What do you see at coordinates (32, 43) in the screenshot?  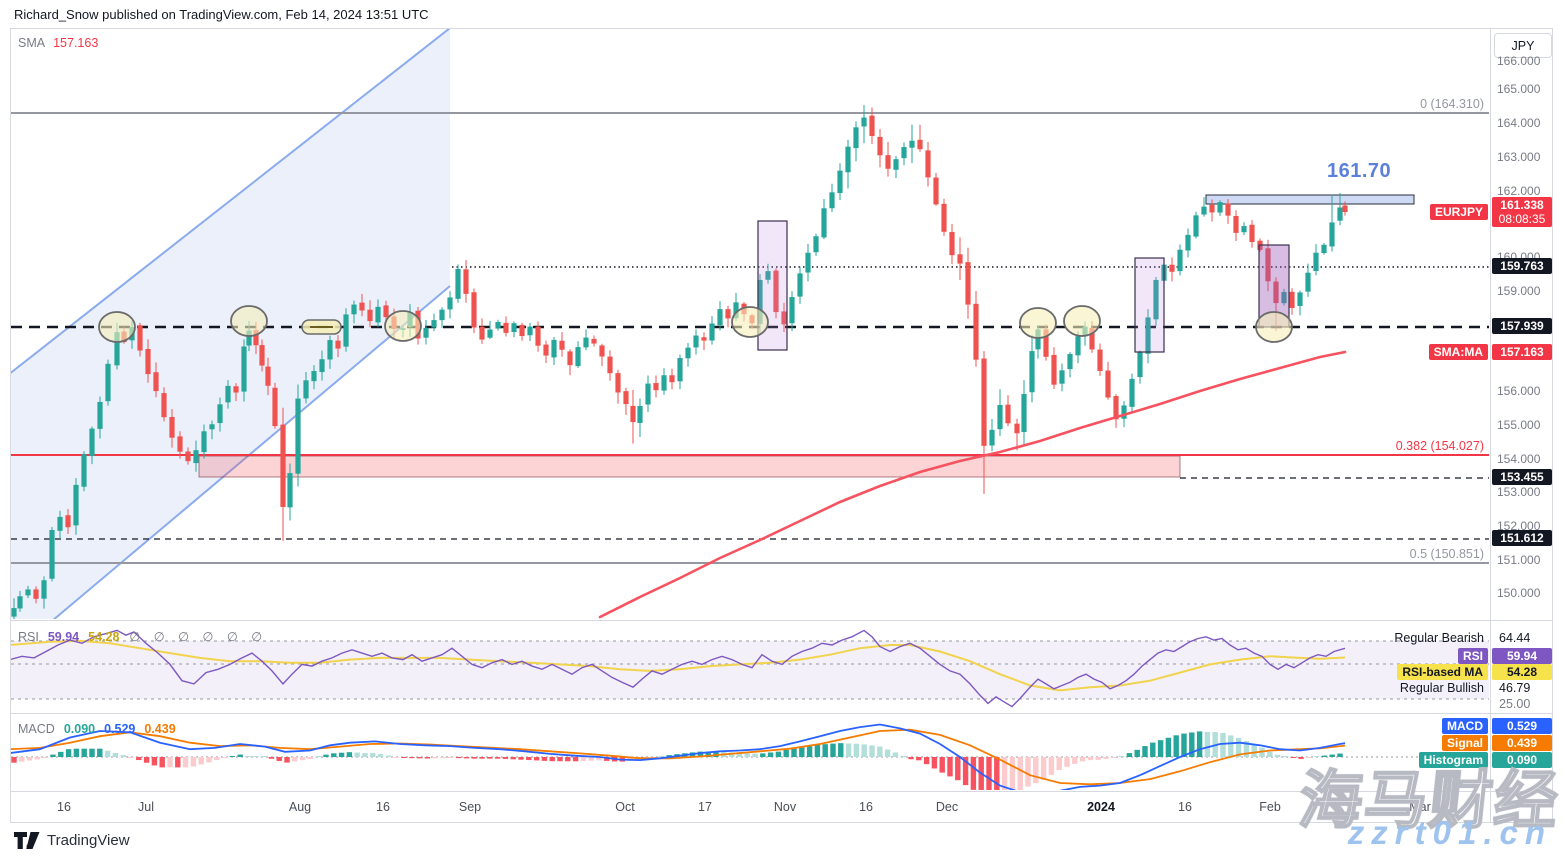 I see `sma-legend-label: SMA` at bounding box center [32, 43].